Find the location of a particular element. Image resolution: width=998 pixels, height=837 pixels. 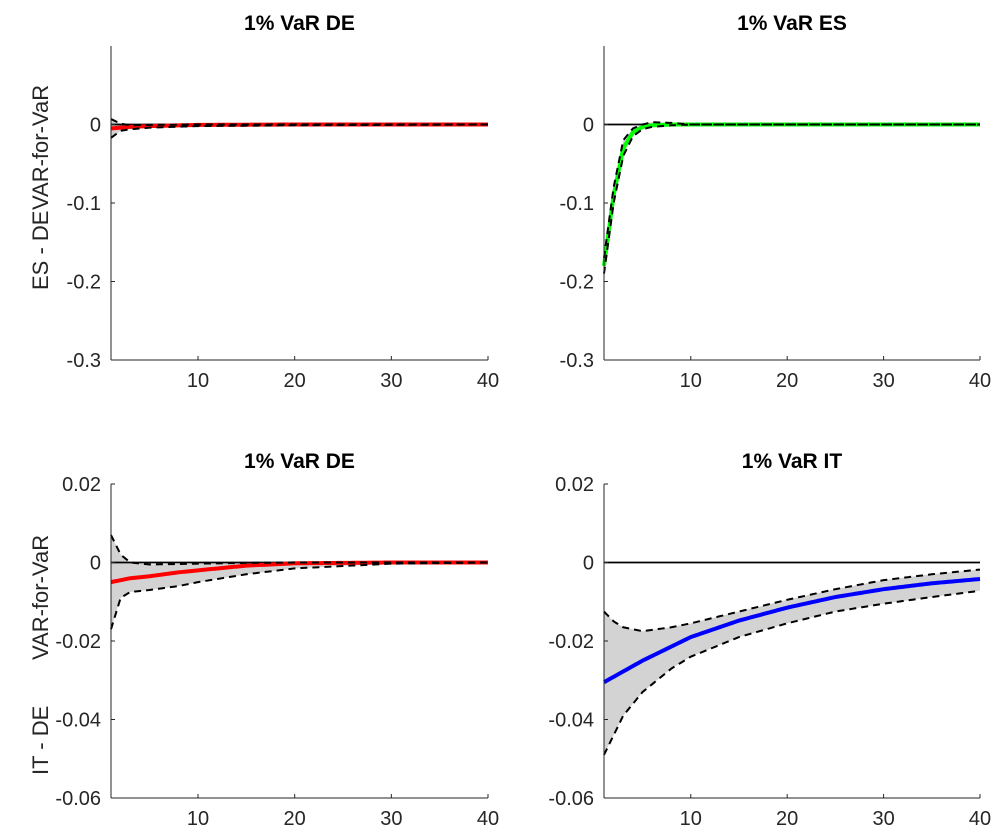

series-median-line is located at coordinates (792, 630).